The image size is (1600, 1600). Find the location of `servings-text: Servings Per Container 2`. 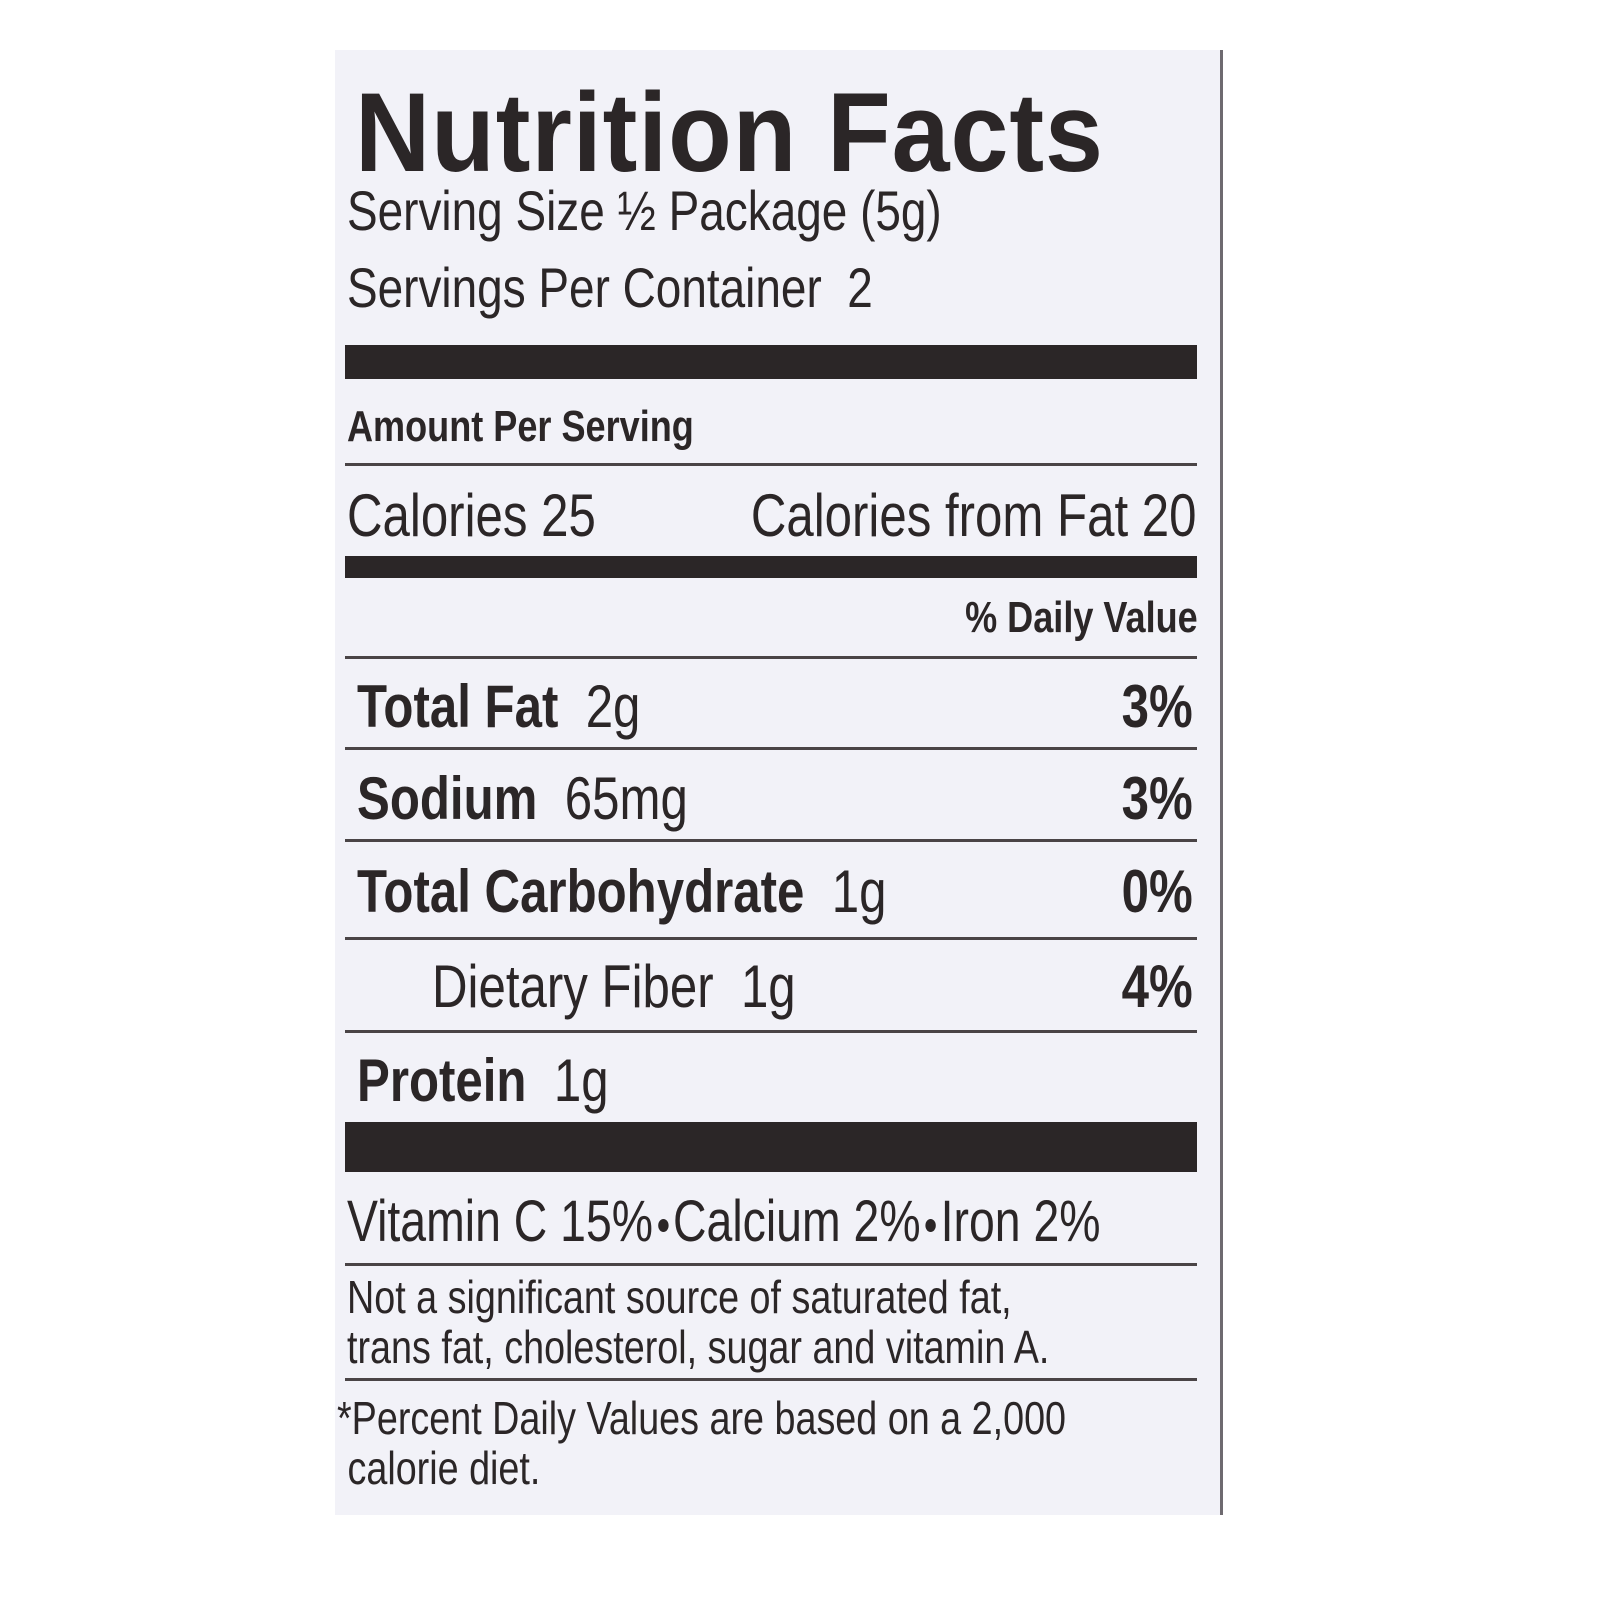

servings-text: Servings Per Container 2 is located at coordinates (610, 287).